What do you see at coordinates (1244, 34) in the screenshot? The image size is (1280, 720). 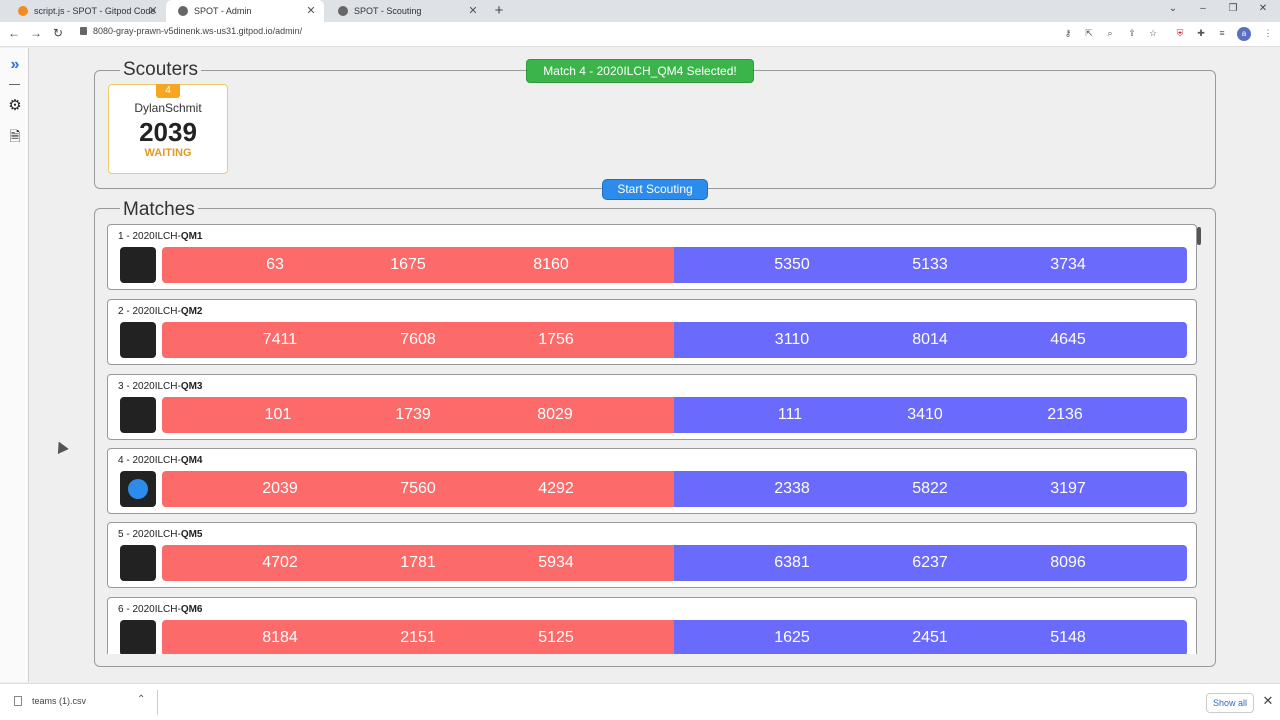 I see `profile-avatar: a` at bounding box center [1244, 34].